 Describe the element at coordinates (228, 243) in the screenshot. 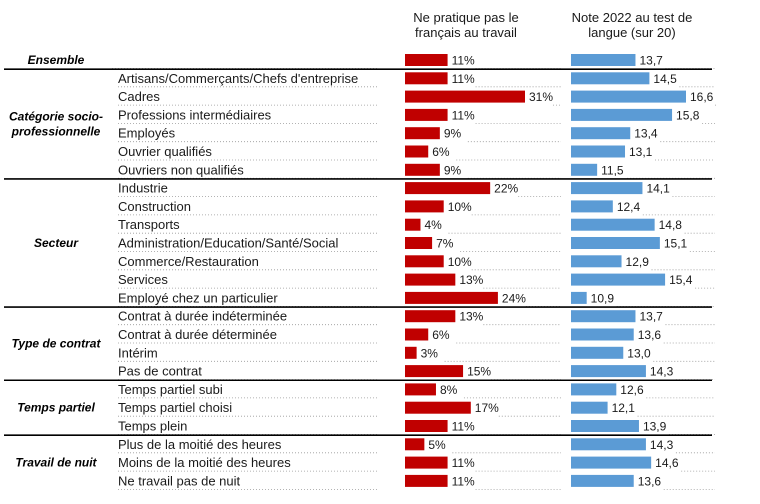

I see `row-label: Administration/Education/Santé/Social` at that location.